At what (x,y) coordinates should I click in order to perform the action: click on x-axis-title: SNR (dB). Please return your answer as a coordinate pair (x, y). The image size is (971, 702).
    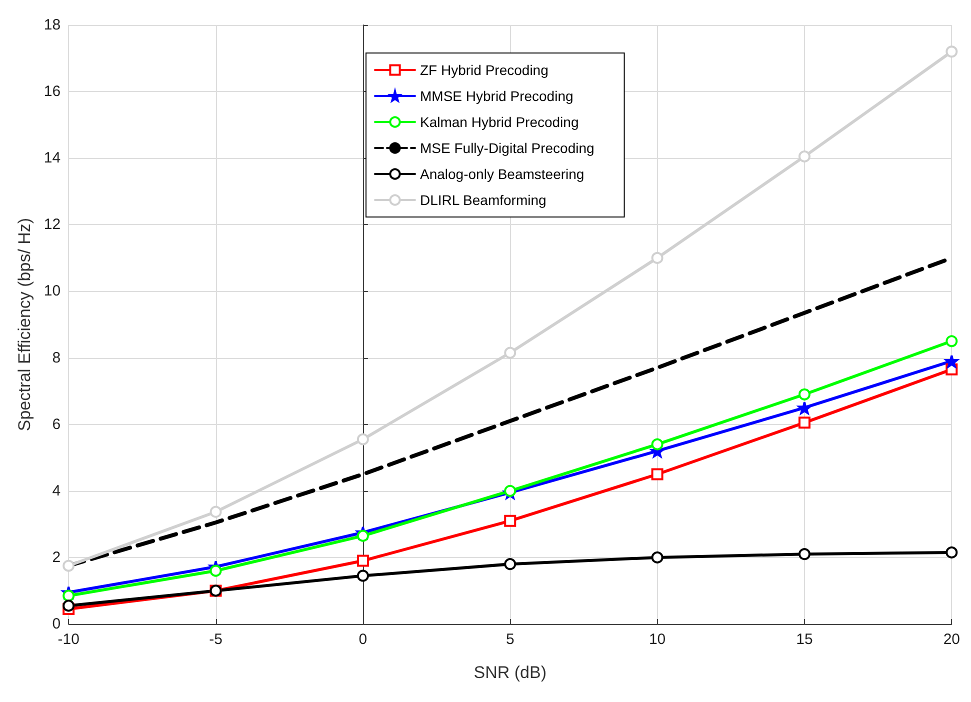
    Looking at the image, I should click on (510, 672).